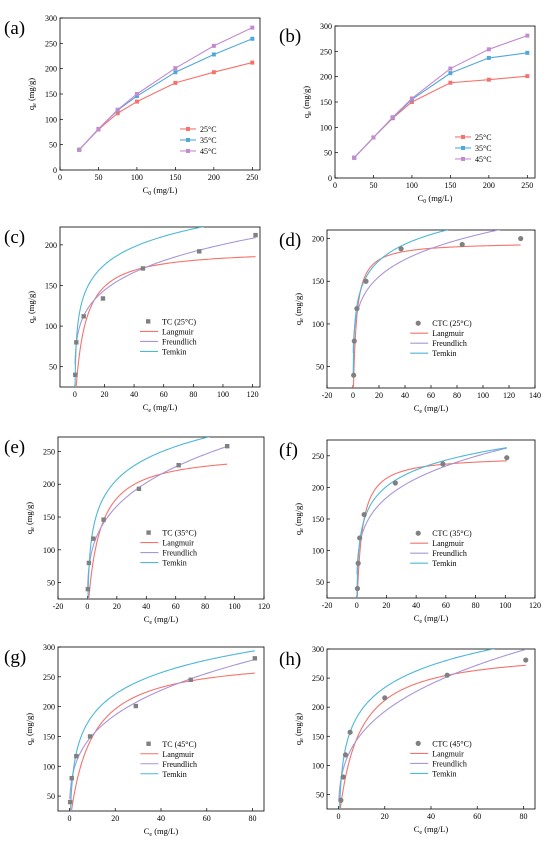  Describe the element at coordinates (208, 151) in the screenshot. I see `legend-label: 45°C` at that location.